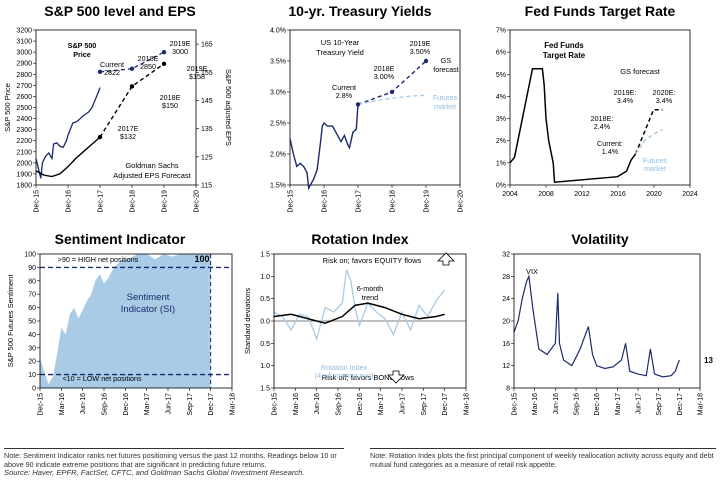  I want to click on annotation-text: $132, so click(128, 136).